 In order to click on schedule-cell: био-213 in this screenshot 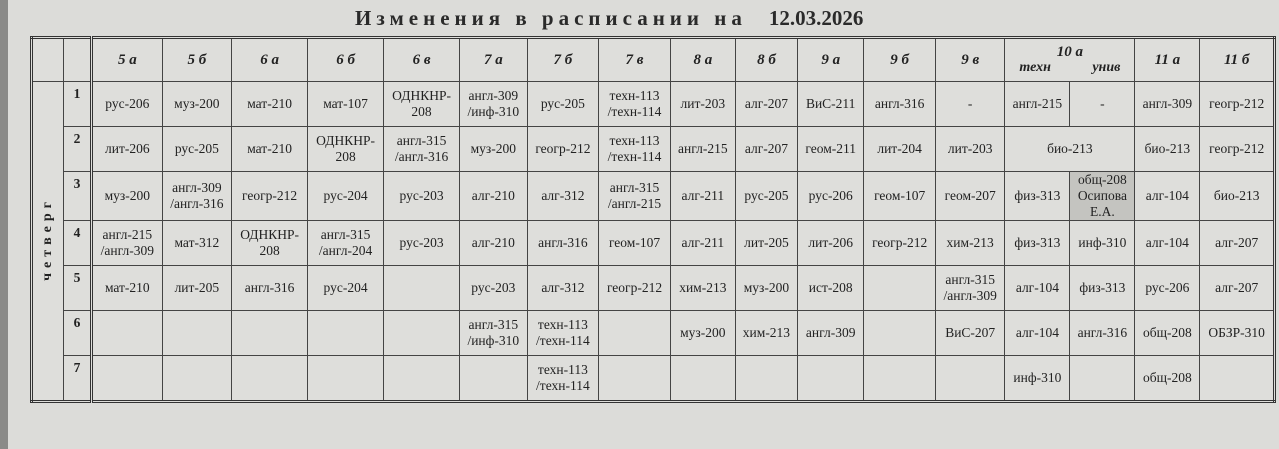, I will do `click(1070, 149)`.